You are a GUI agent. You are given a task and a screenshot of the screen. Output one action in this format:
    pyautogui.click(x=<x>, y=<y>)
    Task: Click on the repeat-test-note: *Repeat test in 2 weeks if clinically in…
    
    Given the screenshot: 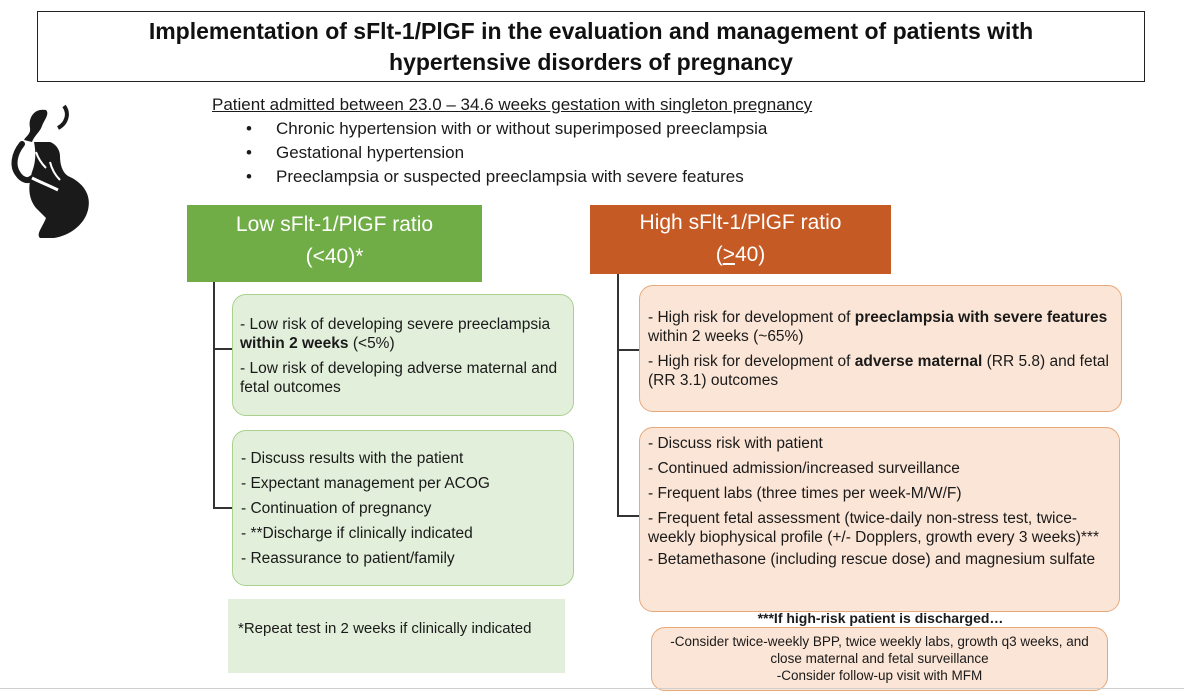 What is the action you would take?
    pyautogui.click(x=396, y=636)
    